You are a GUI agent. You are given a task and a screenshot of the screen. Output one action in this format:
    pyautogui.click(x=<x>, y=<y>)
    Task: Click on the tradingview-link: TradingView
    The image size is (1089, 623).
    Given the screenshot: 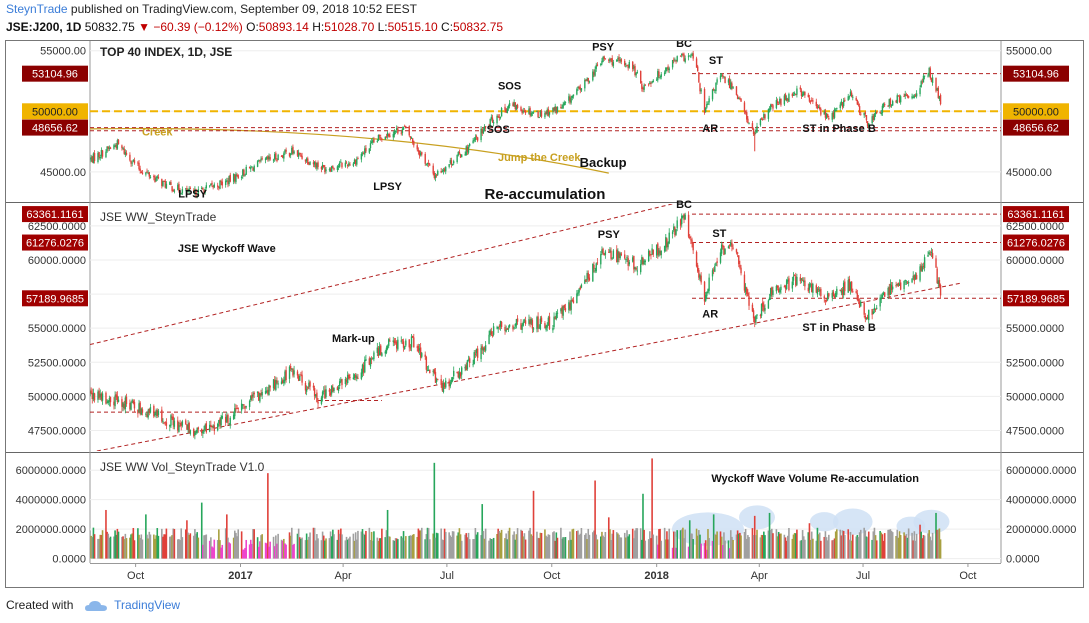 What is the action you would take?
    pyautogui.click(x=147, y=605)
    